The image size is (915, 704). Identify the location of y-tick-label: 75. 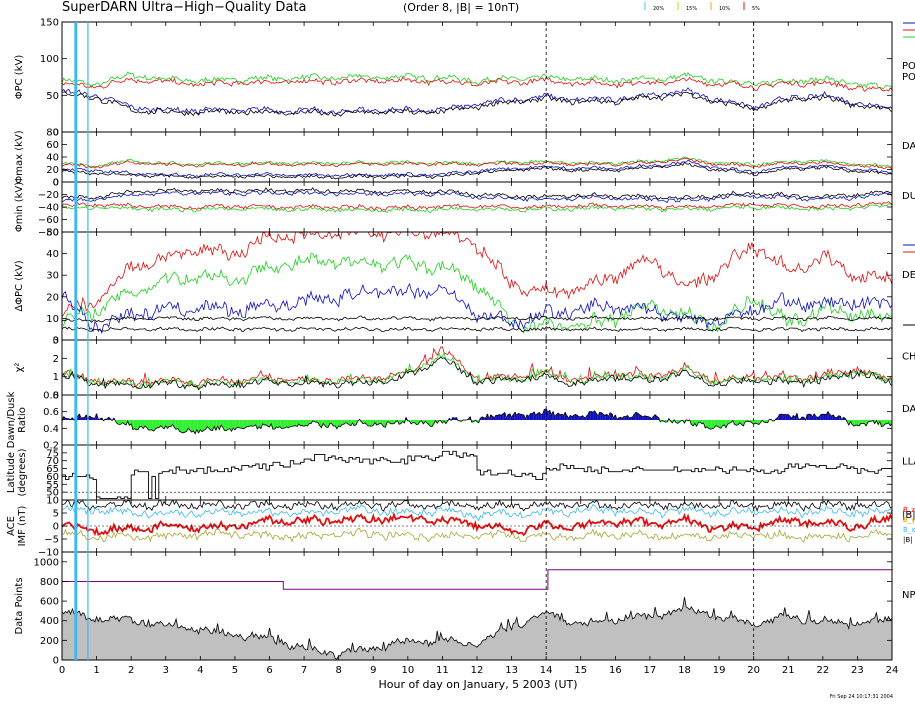
(52, 453).